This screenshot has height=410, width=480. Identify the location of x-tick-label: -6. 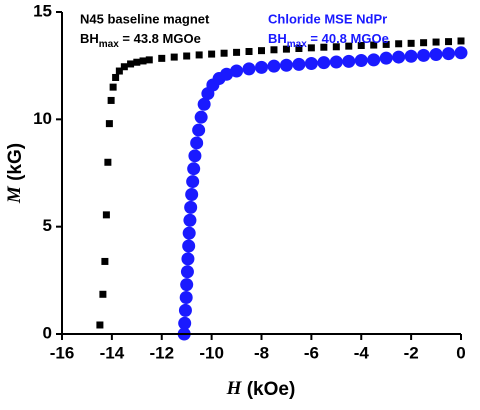
(311, 352).